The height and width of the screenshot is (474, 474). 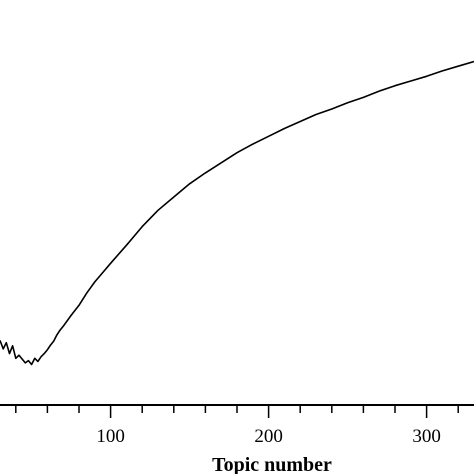 I want to click on x-axis-tick-labels: 100 200 300, so click(x=268, y=436).